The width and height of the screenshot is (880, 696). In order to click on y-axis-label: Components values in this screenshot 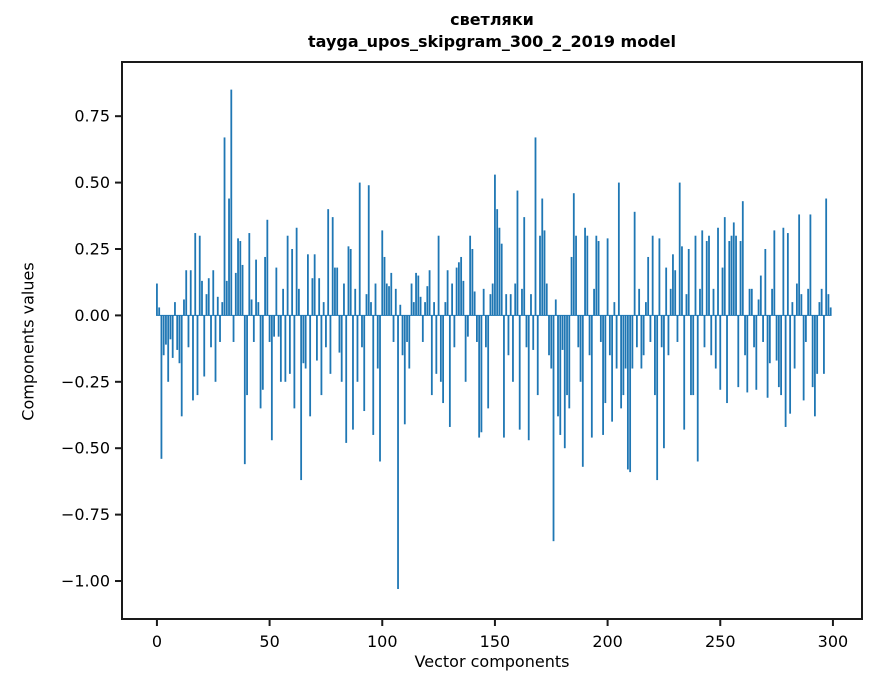, I will do `click(28, 341)`.